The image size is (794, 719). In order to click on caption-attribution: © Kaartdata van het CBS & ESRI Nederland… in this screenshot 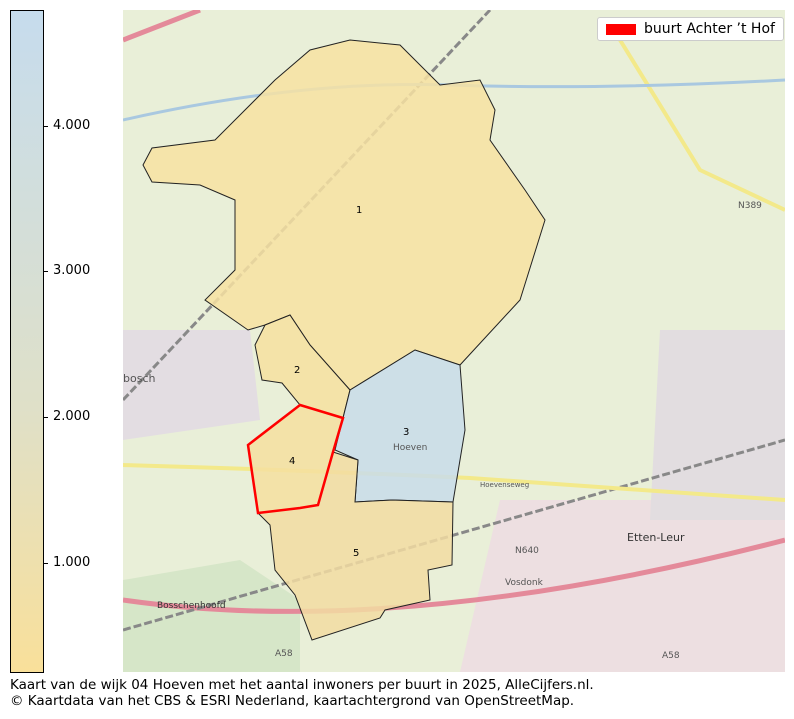, I will do `click(292, 701)`.